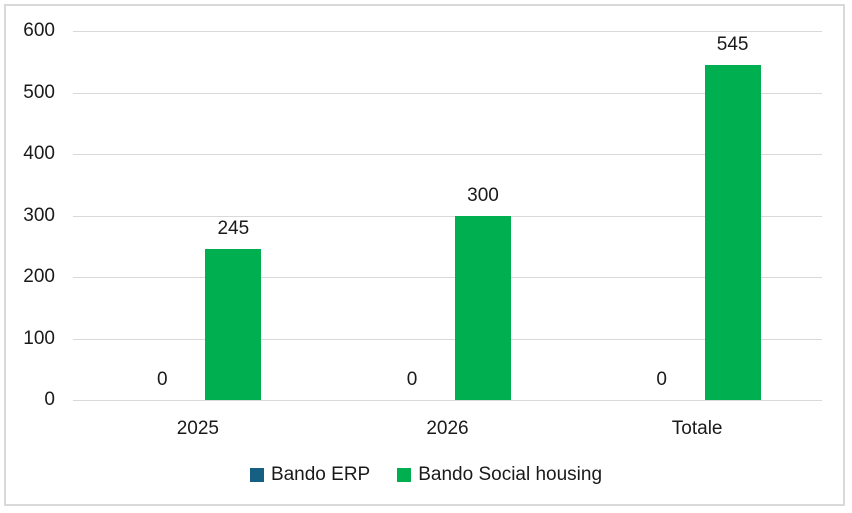 This screenshot has height=513, width=852. Describe the element at coordinates (320, 474) in the screenshot. I see `legend-label: Bando ERP` at that location.